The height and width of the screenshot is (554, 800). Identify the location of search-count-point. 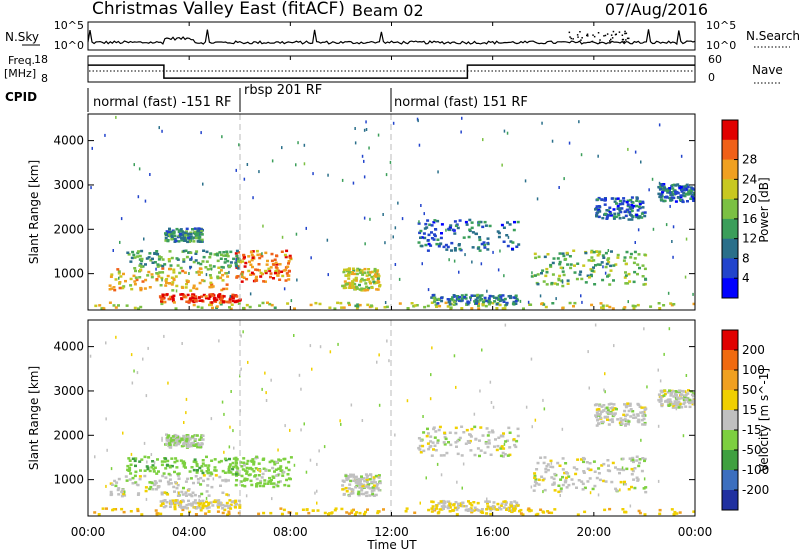
(607, 34).